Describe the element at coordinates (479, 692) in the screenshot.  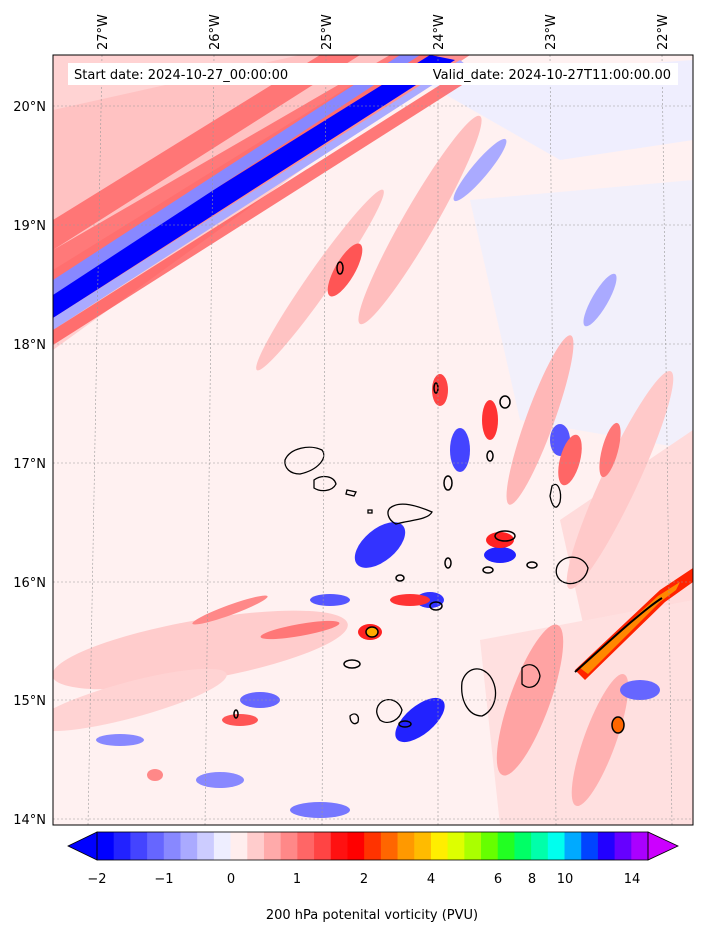
I see `island-santiago` at that location.